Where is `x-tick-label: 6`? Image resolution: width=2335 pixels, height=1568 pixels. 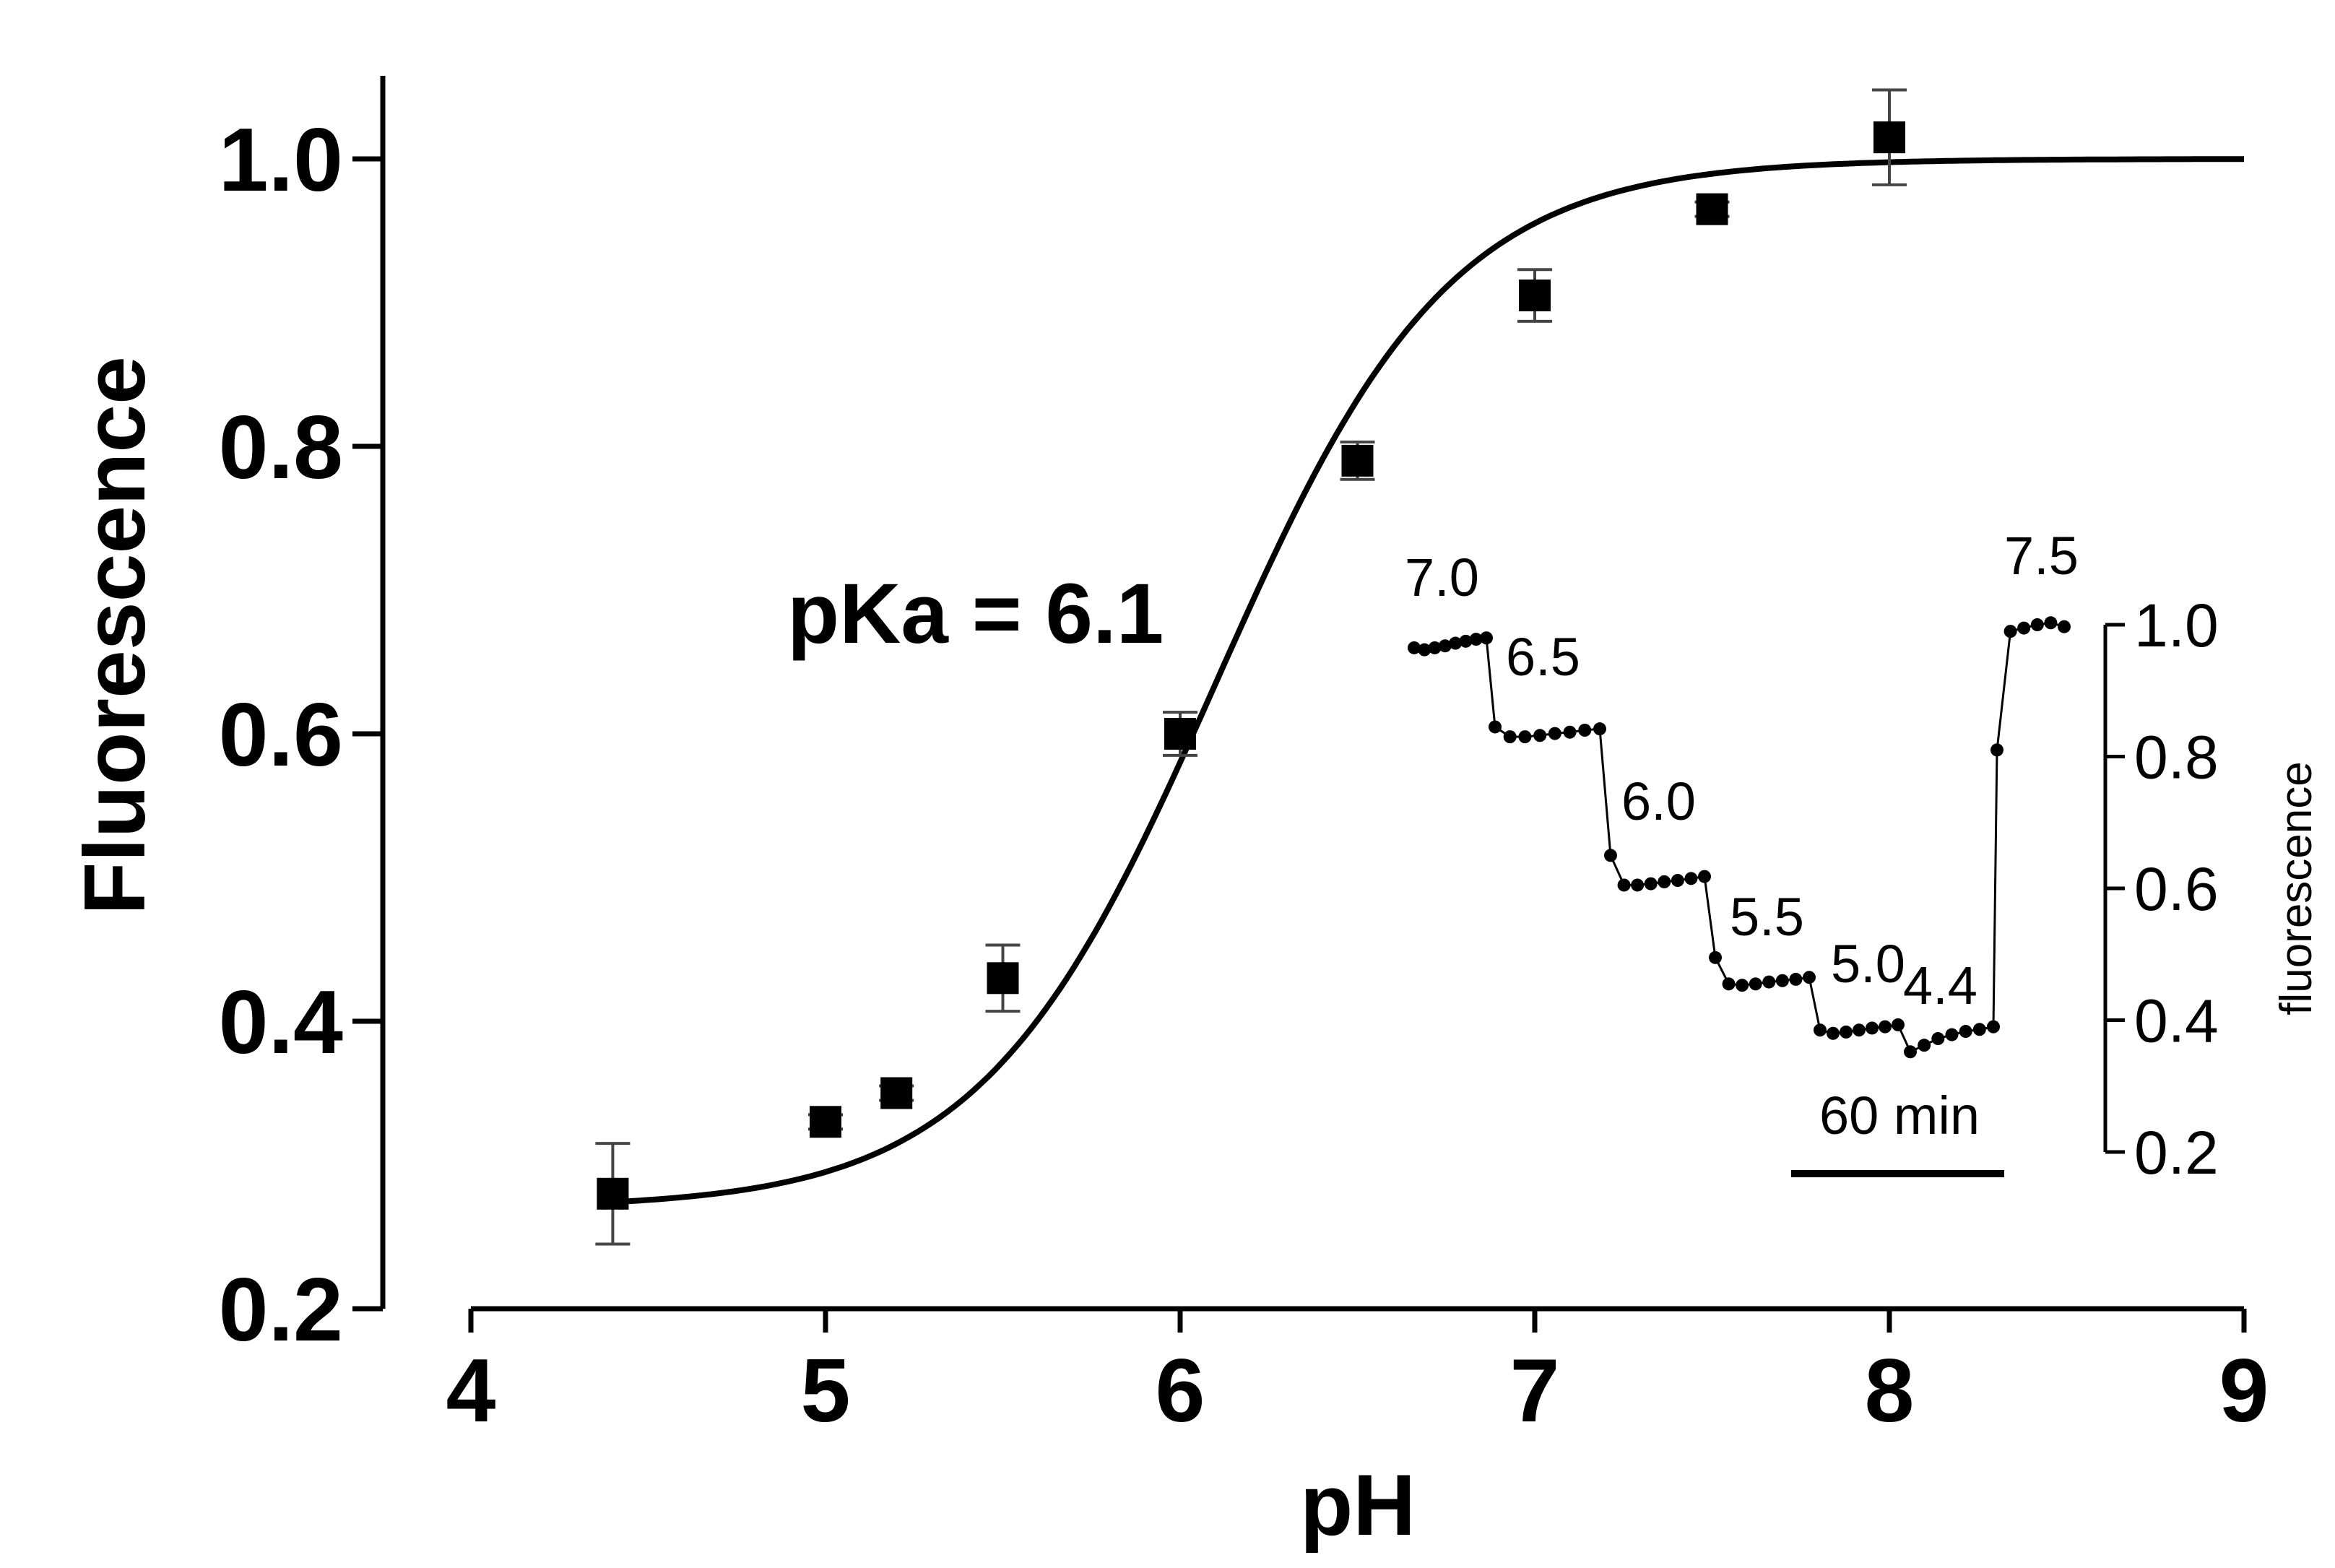
x-tick-label: 6 is located at coordinates (1180, 1391).